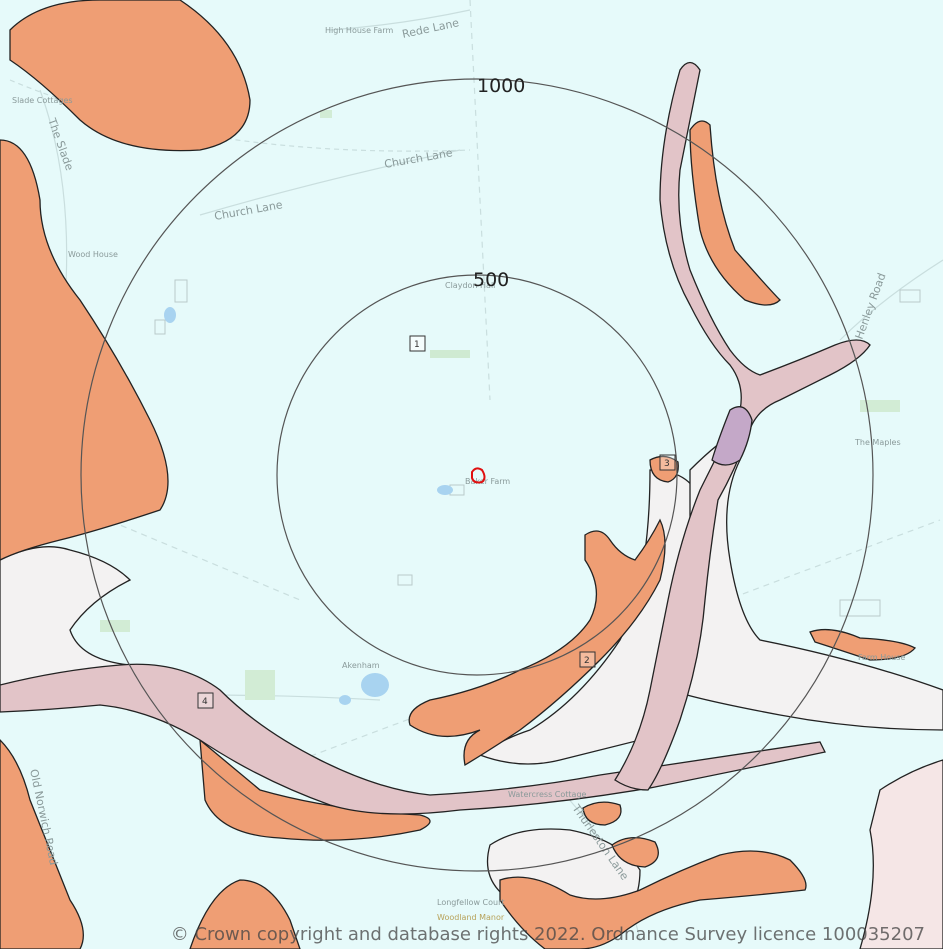 The height and width of the screenshot is (949, 943). Describe the element at coordinates (501, 86) in the screenshot. I see `ring-label-1000: 1000` at that location.